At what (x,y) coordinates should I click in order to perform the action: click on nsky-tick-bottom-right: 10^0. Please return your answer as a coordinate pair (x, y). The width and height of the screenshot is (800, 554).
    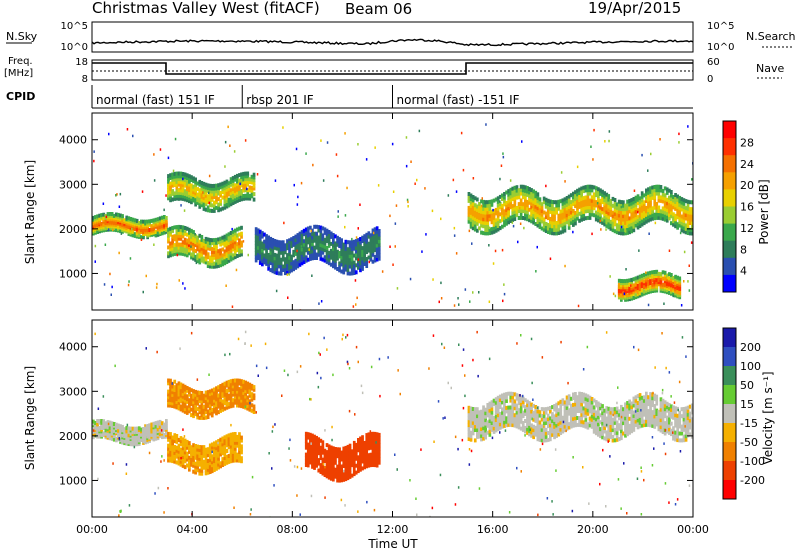
    Looking at the image, I should click on (720, 47).